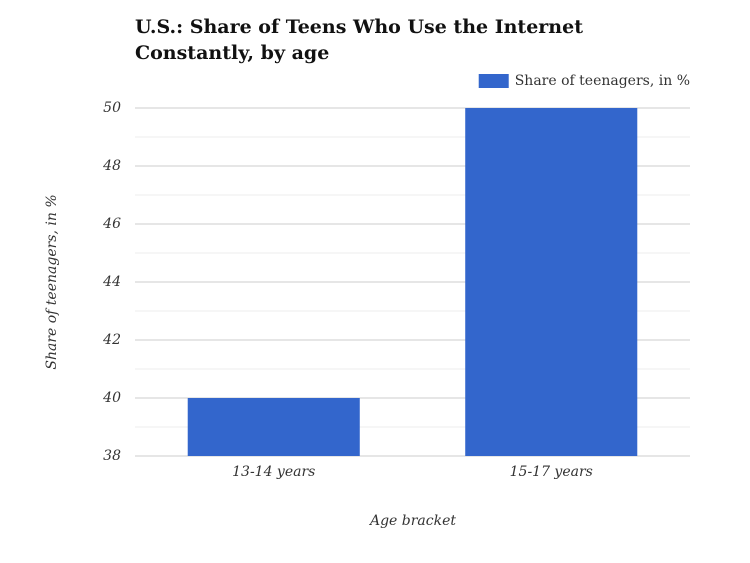  What do you see at coordinates (112, 108) in the screenshot?
I see `y-tick-label: 50` at bounding box center [112, 108].